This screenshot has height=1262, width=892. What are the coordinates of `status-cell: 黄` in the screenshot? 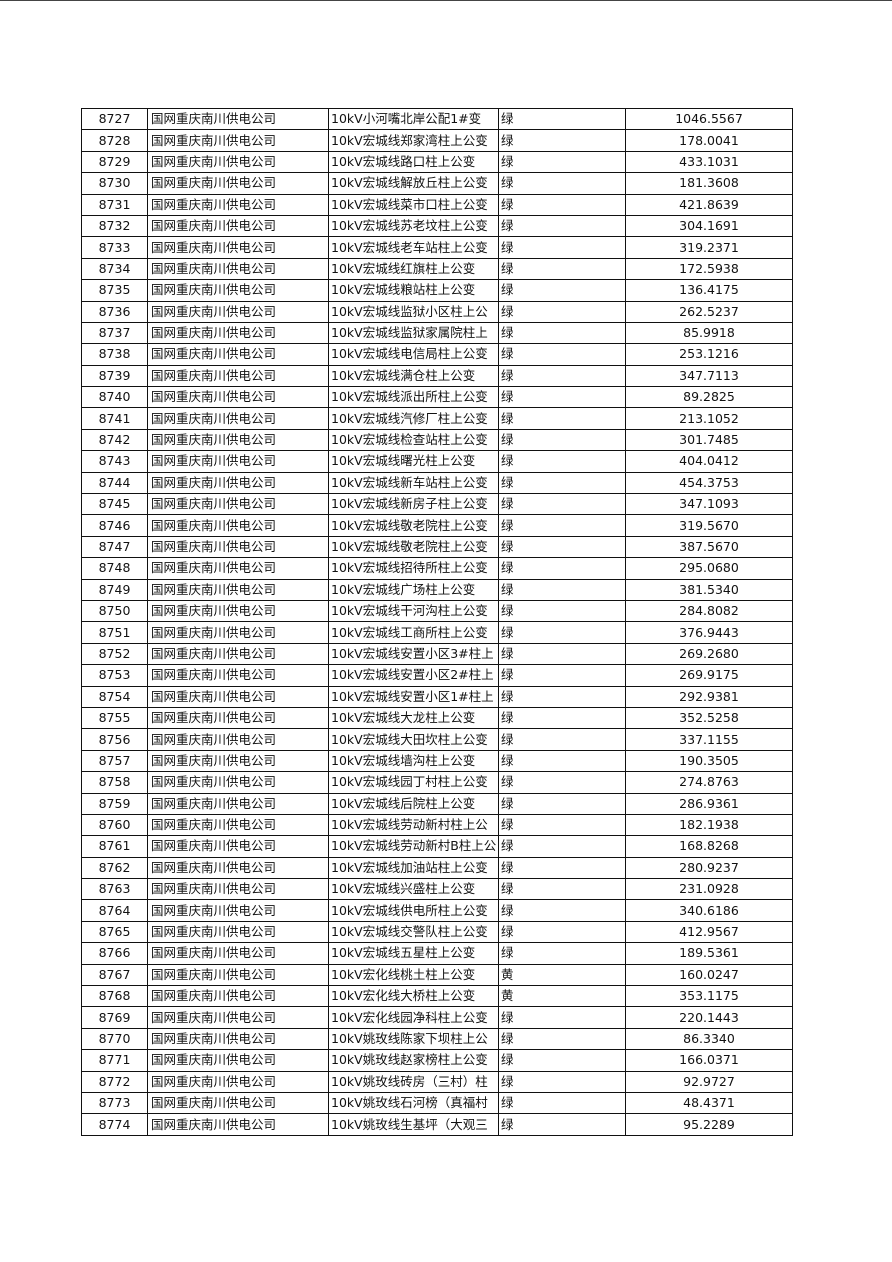 It's located at (562, 996).